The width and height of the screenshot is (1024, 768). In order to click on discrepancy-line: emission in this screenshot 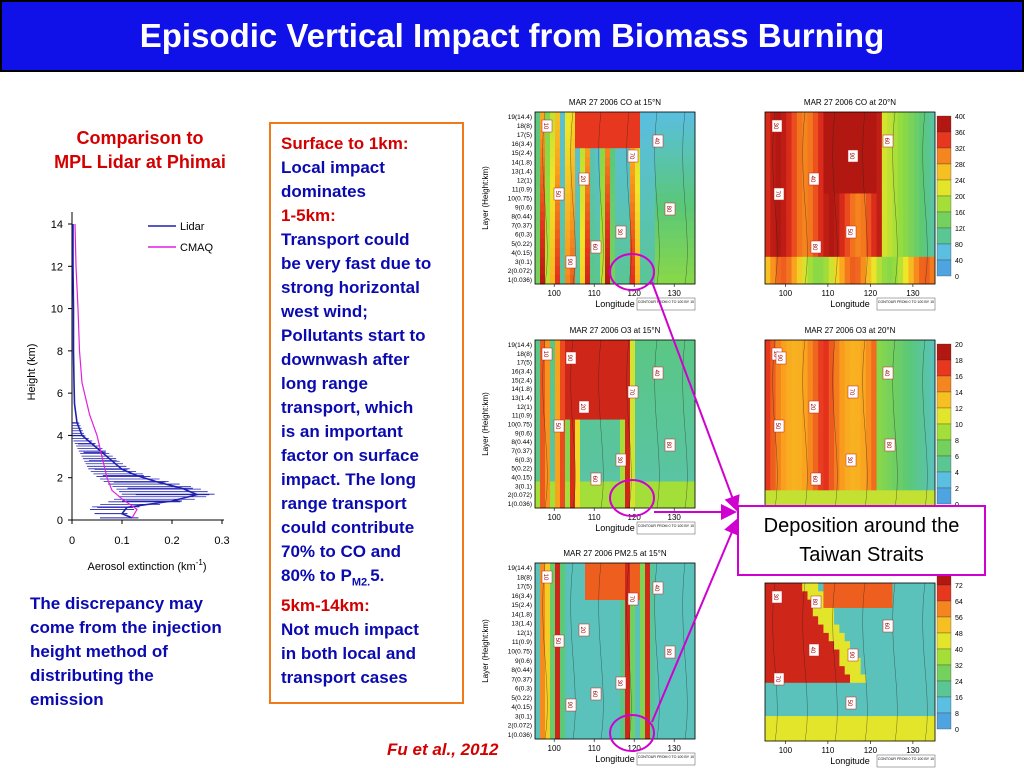, I will do `click(67, 699)`.